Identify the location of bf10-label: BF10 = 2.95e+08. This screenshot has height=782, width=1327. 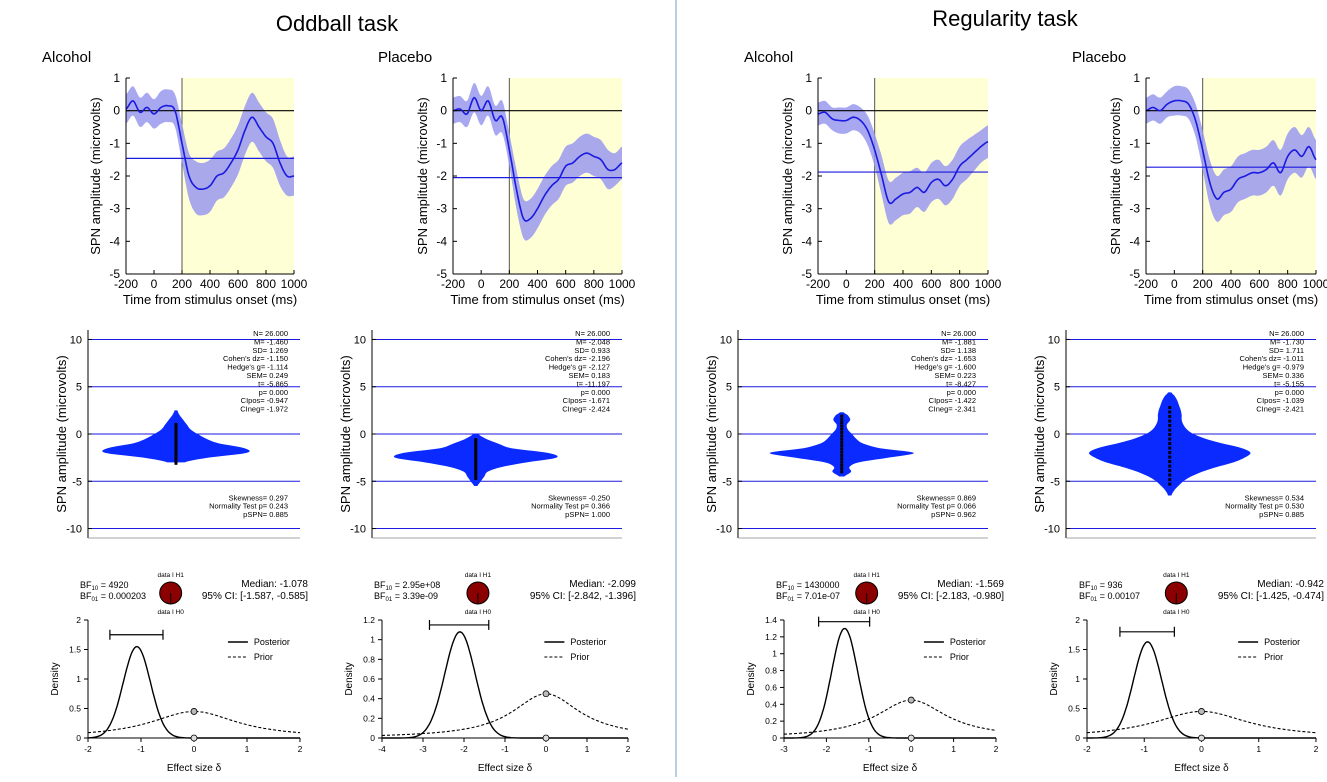
(407, 586).